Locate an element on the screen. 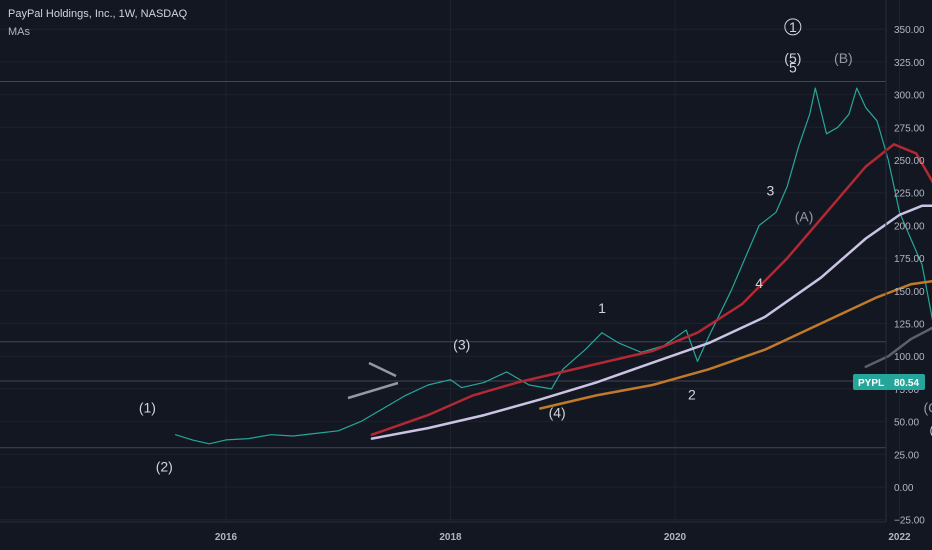 Image resolution: width=932 pixels, height=550 pixels. wave-label: (A) is located at coordinates (804, 216).